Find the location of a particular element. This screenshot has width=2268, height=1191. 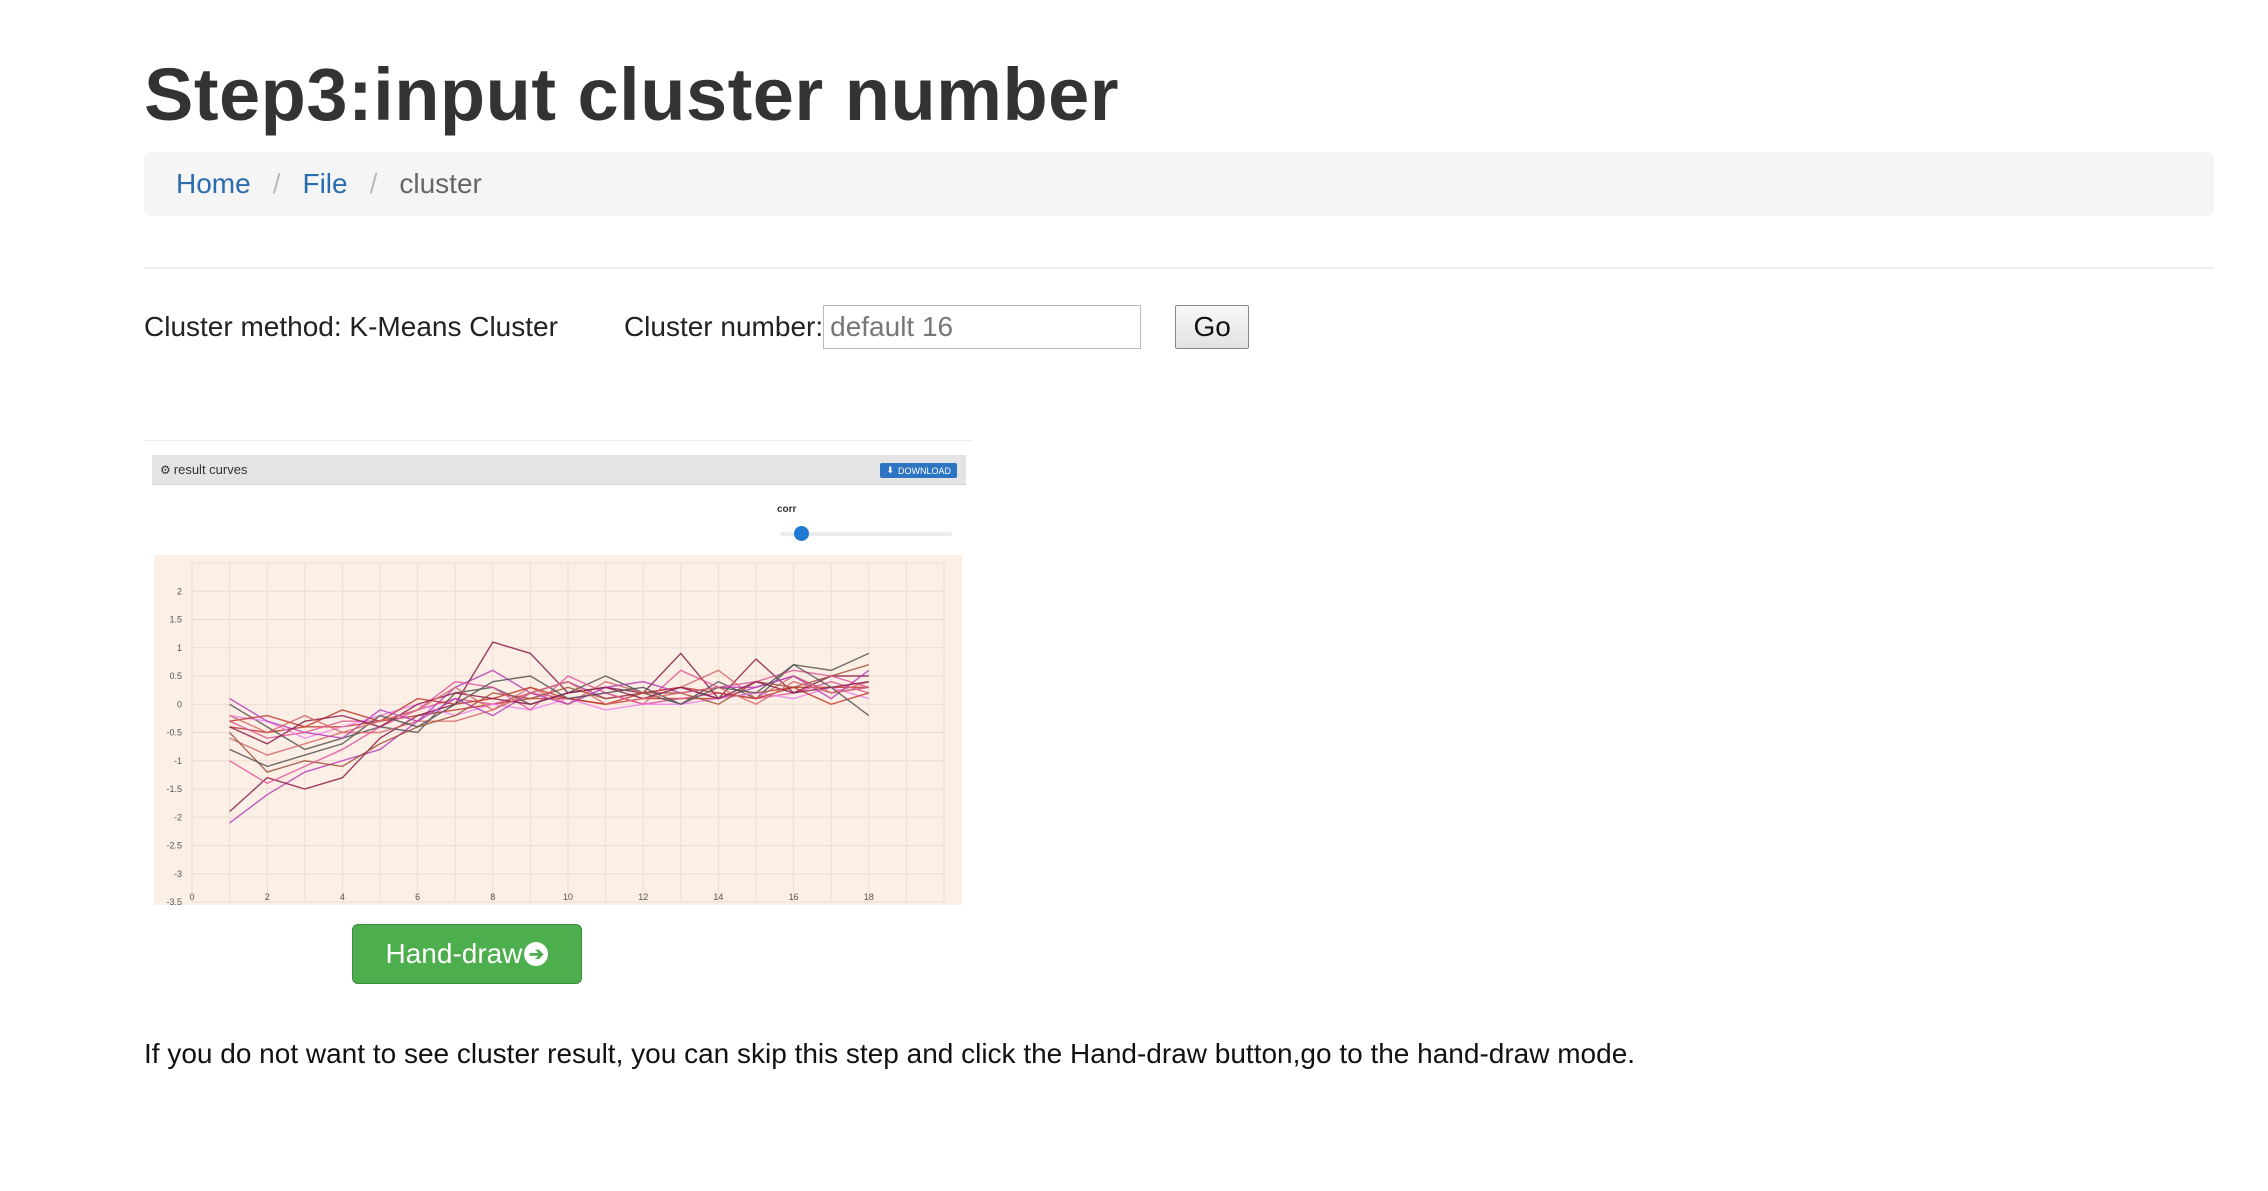

panel-header: ⚙ result curves ⬇ DOWNLOAD is located at coordinates (559, 470).